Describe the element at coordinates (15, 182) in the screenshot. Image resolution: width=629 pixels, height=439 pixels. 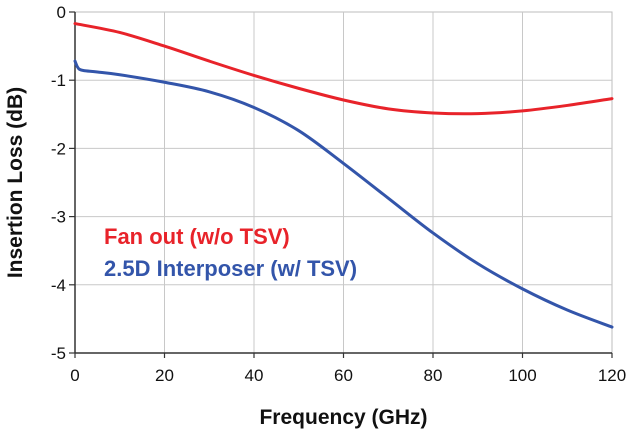
I see `y-axis-title: Insertion Loss (dB)` at that location.